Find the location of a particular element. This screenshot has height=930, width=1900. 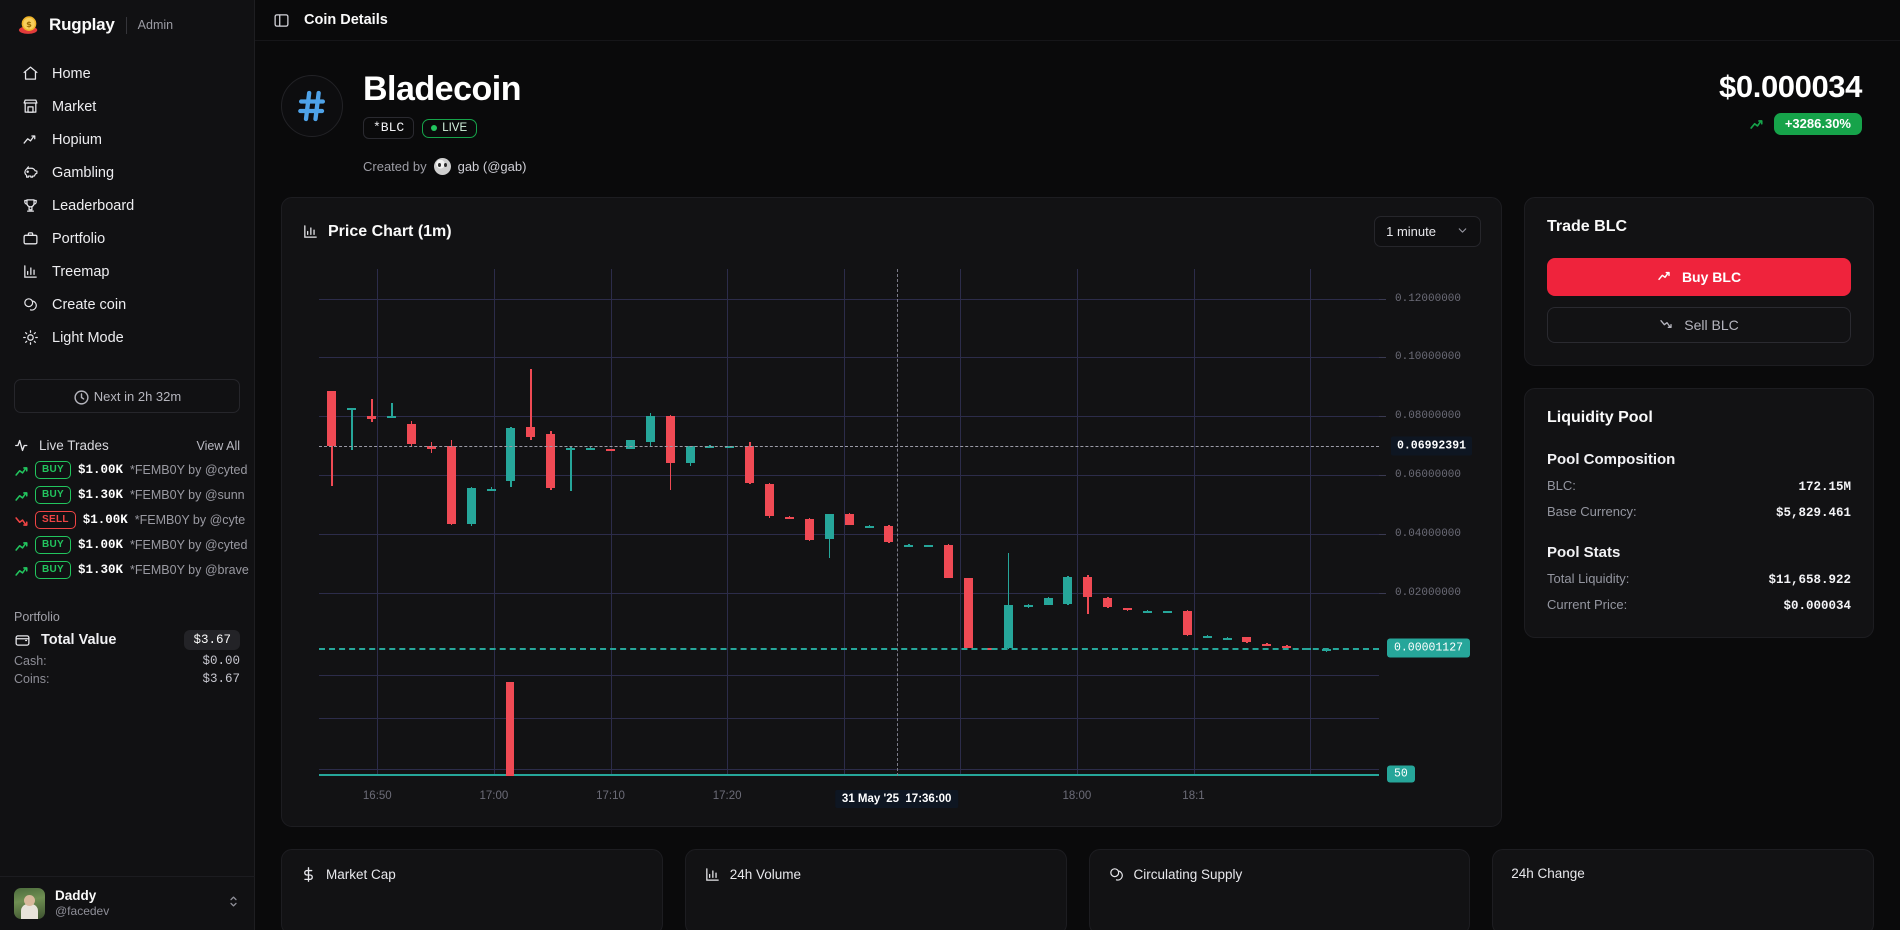

sidebar-item-gambling: Gambling is located at coordinates (127, 172).